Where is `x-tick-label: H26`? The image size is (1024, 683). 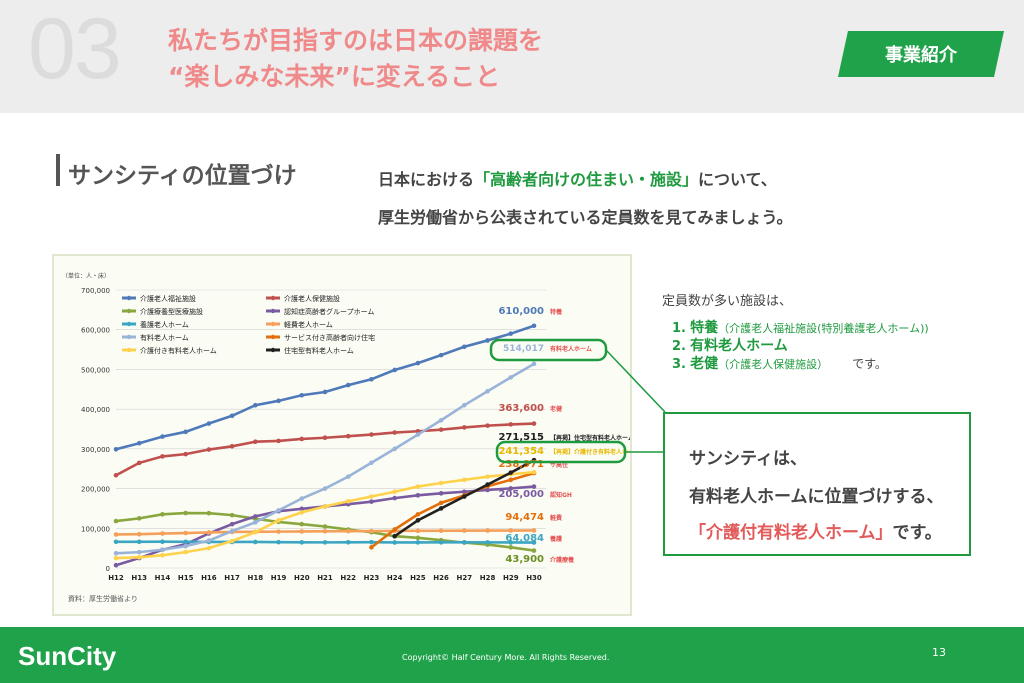 x-tick-label: H26 is located at coordinates (441, 578).